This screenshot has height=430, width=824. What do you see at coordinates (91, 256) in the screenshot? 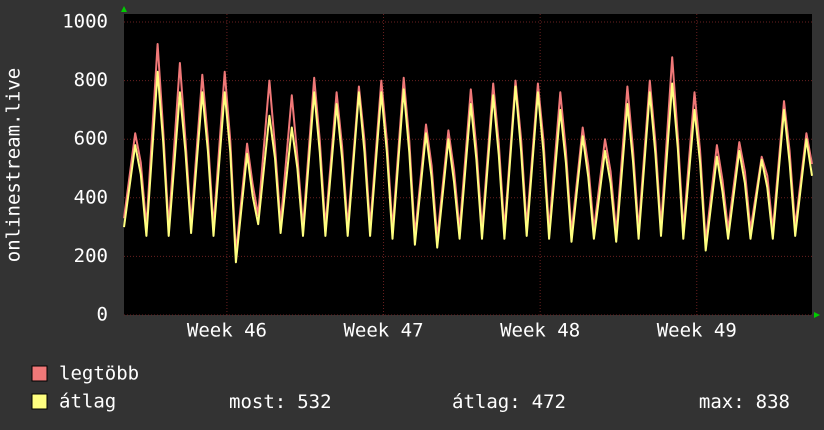
I see `y-tick-label: 200` at bounding box center [91, 256].